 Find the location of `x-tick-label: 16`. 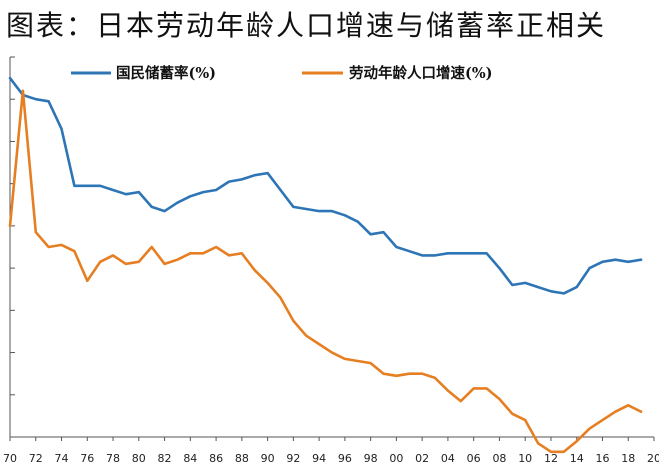

x-tick-label: 16 is located at coordinates (602, 458).